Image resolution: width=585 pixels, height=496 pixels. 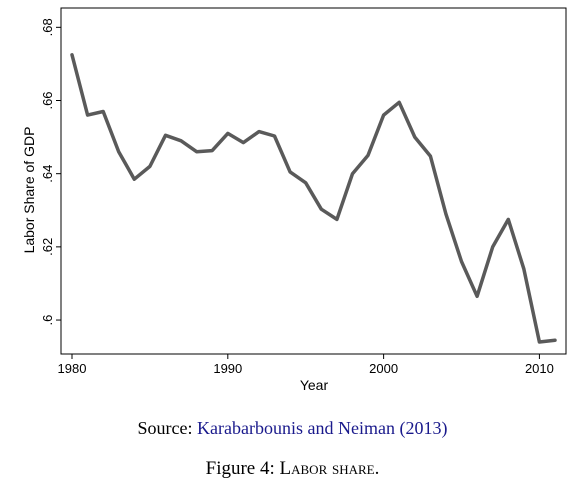 What do you see at coordinates (383, 368) in the screenshot?
I see `x-tick-label: 2000` at bounding box center [383, 368].